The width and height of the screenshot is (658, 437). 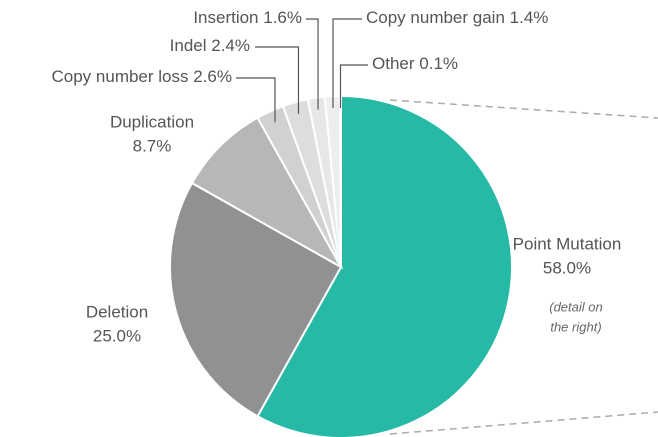 What do you see at coordinates (567, 243) in the screenshot?
I see `slice-label: Point Mutation` at bounding box center [567, 243].